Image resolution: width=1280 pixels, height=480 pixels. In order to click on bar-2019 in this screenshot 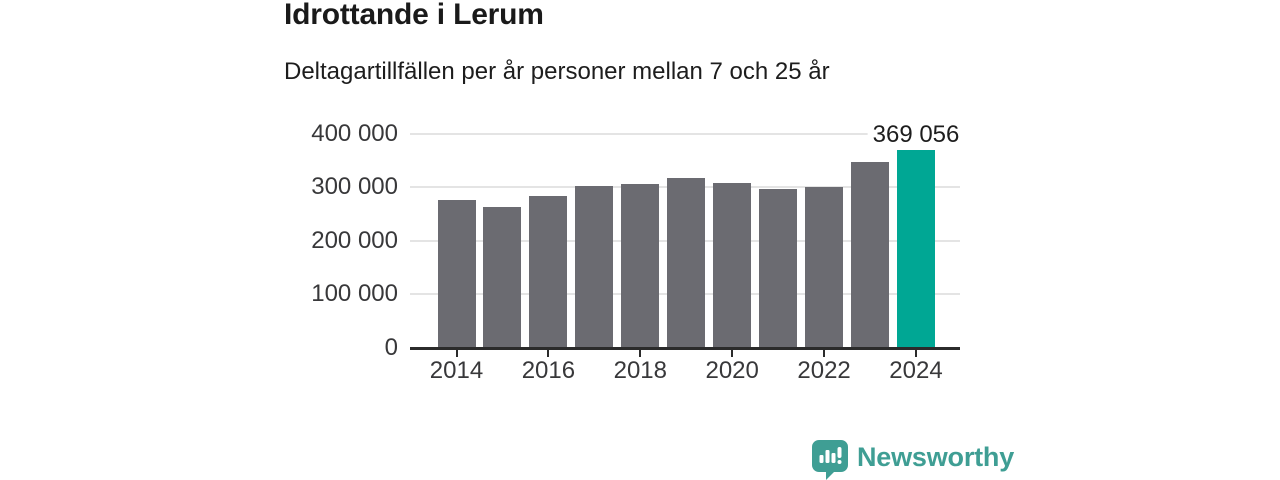, I will do `click(686, 263)`.